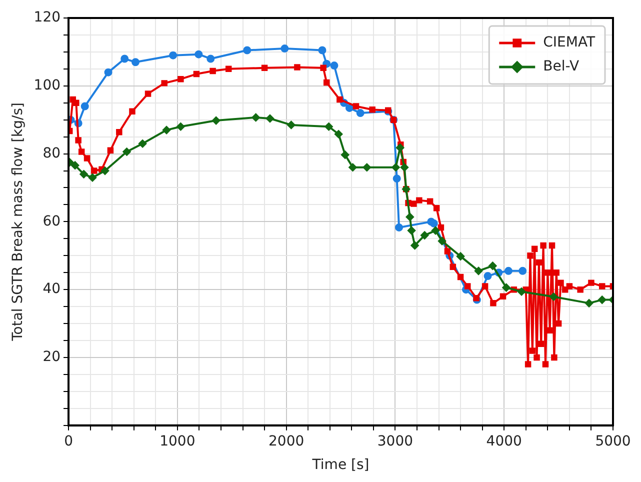 The width and height of the screenshot is (641, 482). What do you see at coordinates (51, 153) in the screenshot?
I see `y-tick-label: 80` at bounding box center [51, 153].